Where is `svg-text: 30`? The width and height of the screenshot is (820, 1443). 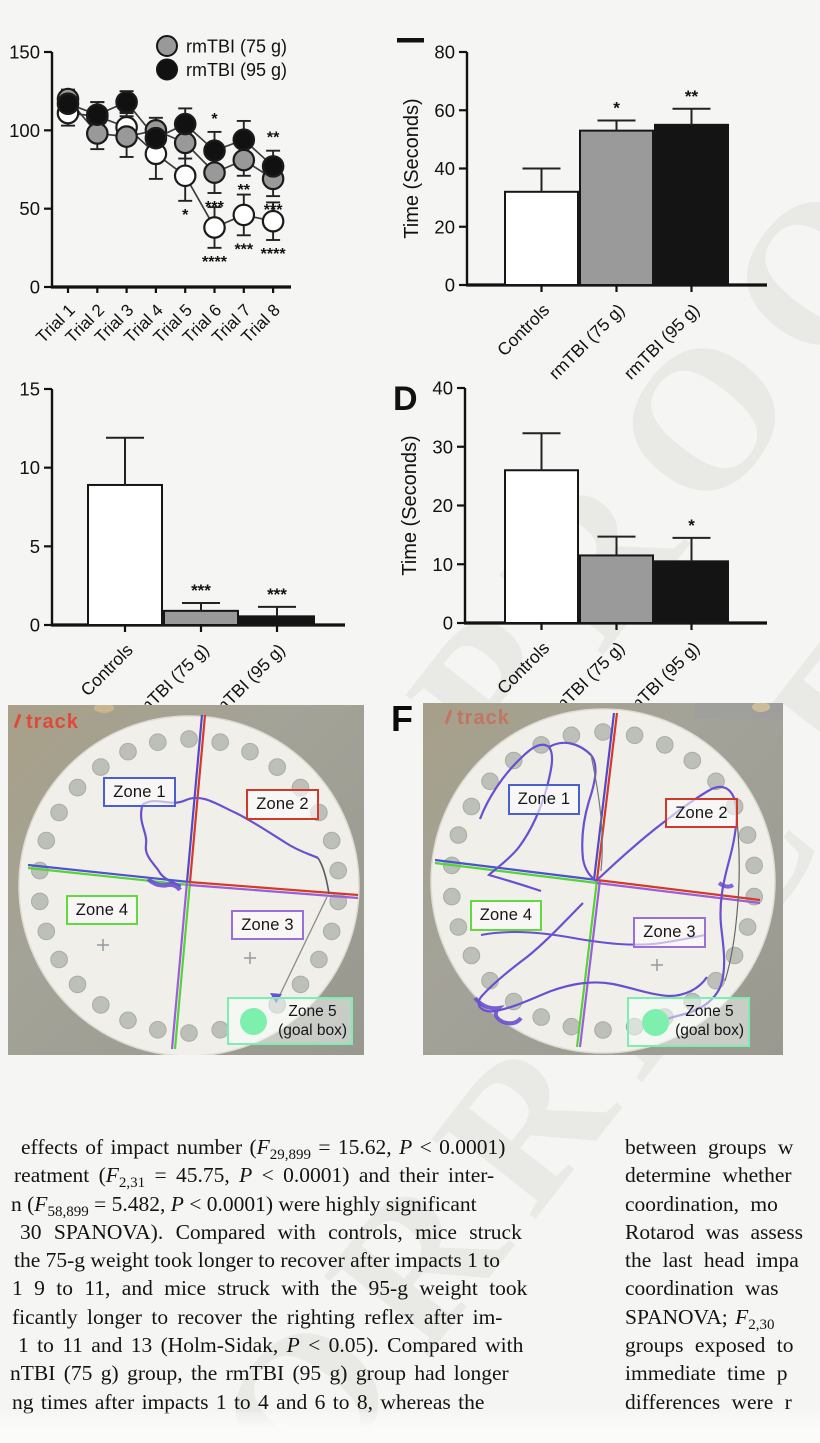 svg-text: 30 is located at coordinates (442, 446).